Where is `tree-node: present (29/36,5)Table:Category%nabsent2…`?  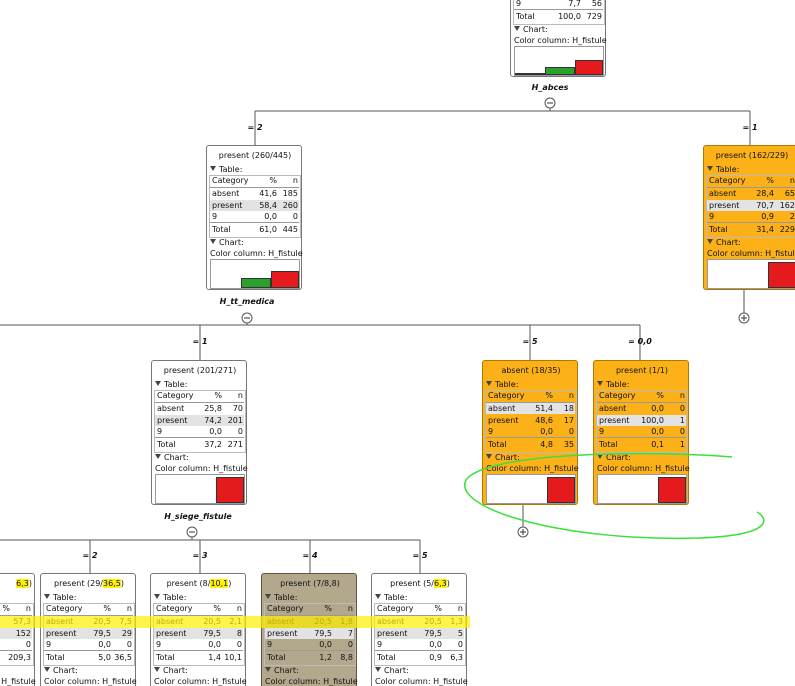 tree-node: present (29/36,5)Table:Category%nabsent2… is located at coordinates (88, 629).